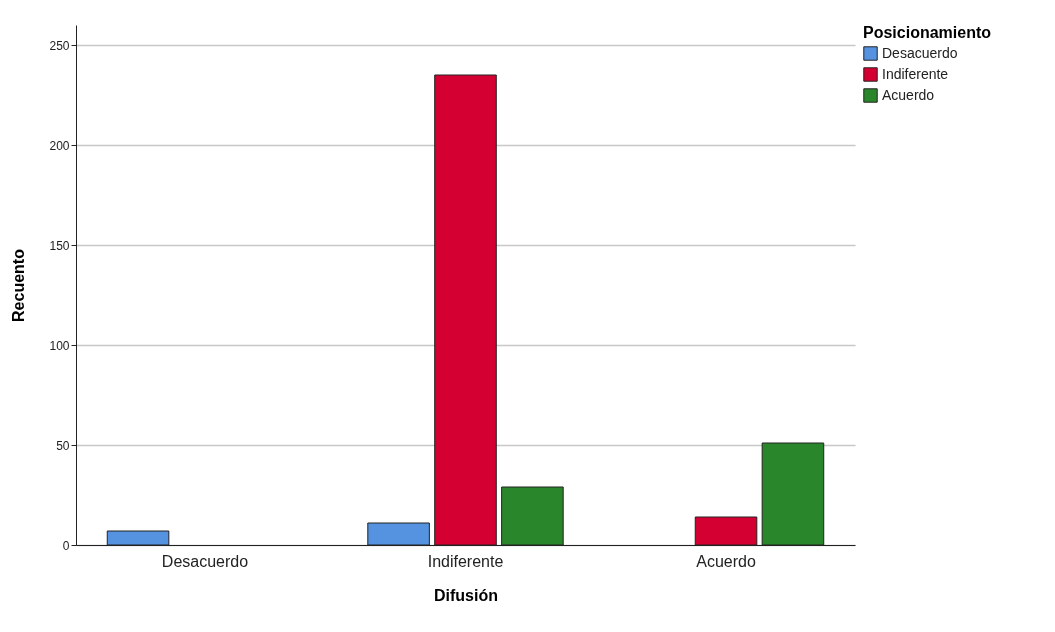 This screenshot has width=1055, height=632. Describe the element at coordinates (908, 94) in the screenshot. I see `legend-label: Acuerdo` at that location.